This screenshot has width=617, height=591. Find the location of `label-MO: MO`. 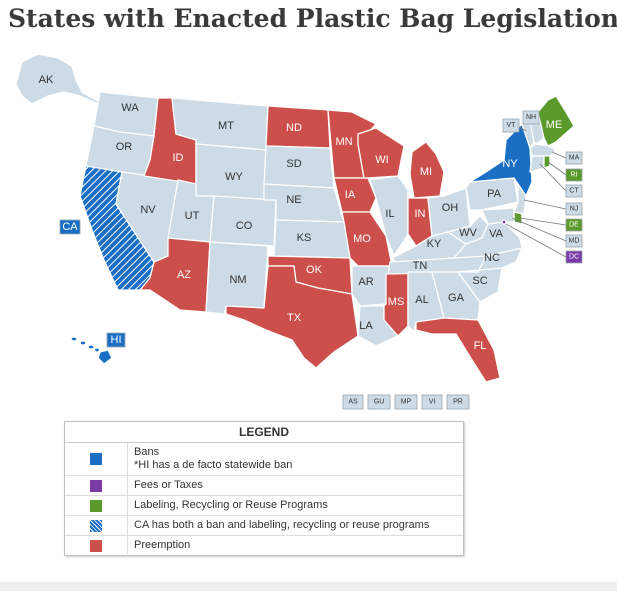

label-MO: MO is located at coordinates (362, 239).